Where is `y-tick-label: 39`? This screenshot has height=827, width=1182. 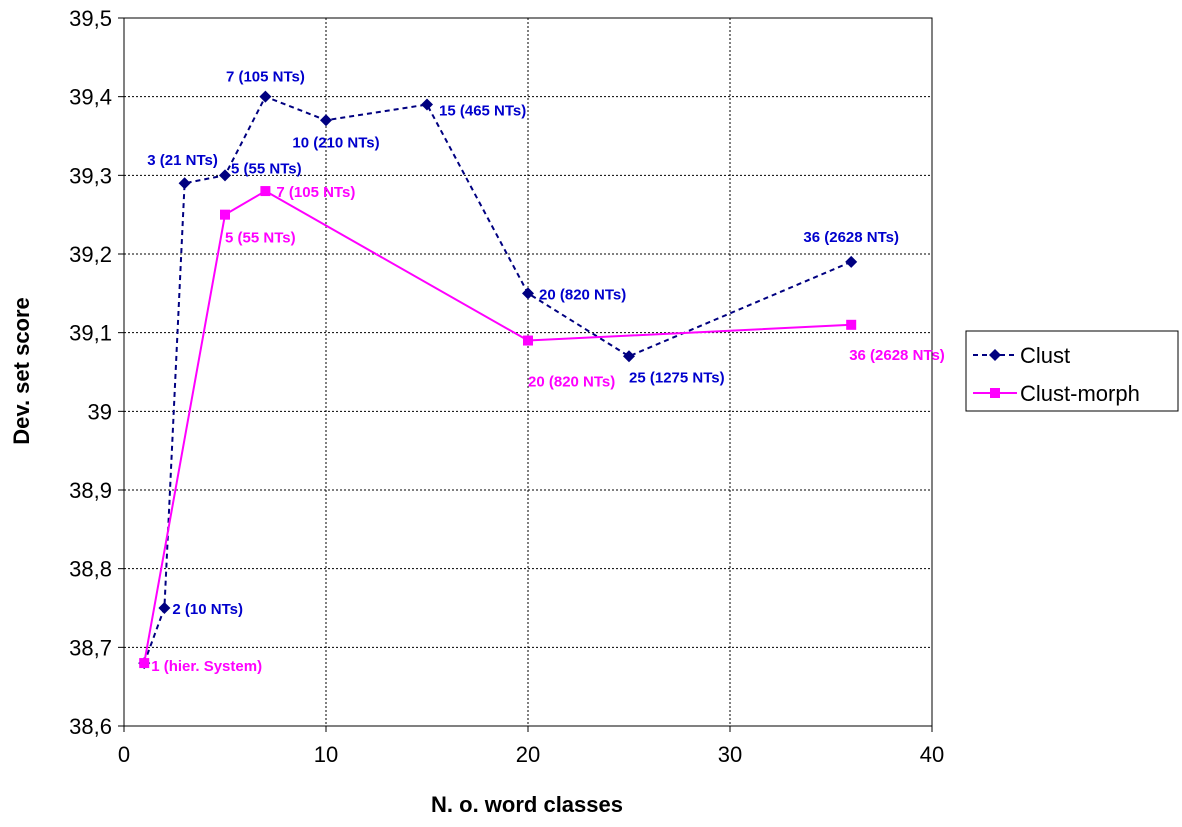
y-tick-label: 39 is located at coordinates (100, 411).